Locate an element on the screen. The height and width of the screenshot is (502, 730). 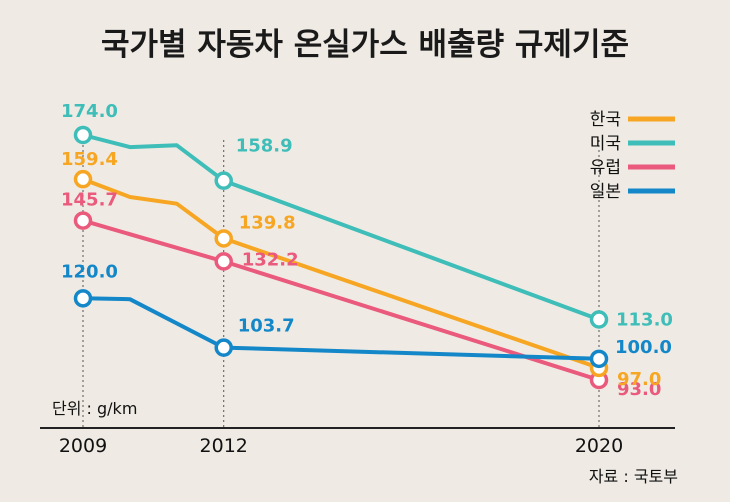
data-label: 145.7 is located at coordinates (89, 200).